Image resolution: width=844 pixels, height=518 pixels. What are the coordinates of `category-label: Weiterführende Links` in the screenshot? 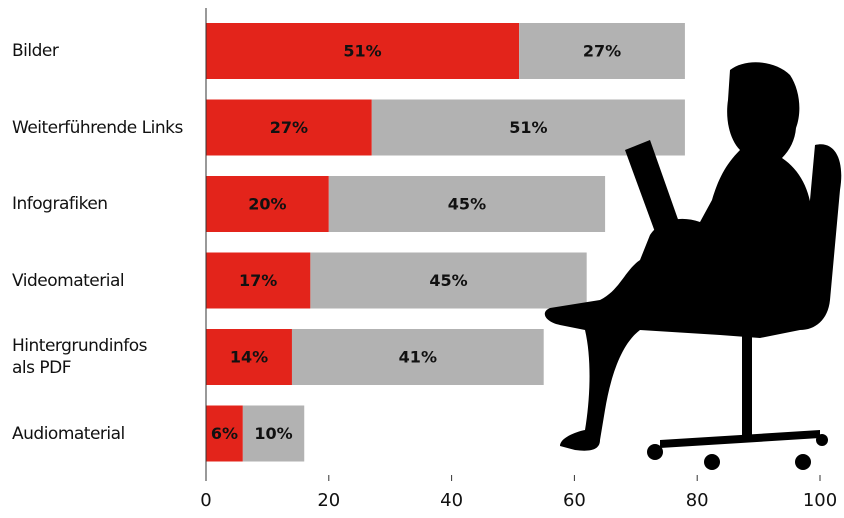 It's located at (97, 127).